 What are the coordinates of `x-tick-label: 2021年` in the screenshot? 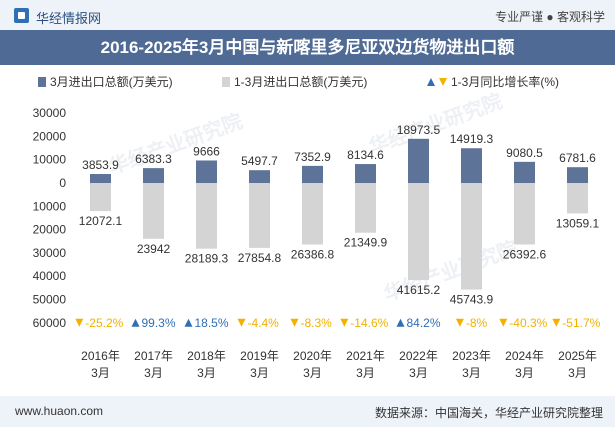 It's located at (365, 356).